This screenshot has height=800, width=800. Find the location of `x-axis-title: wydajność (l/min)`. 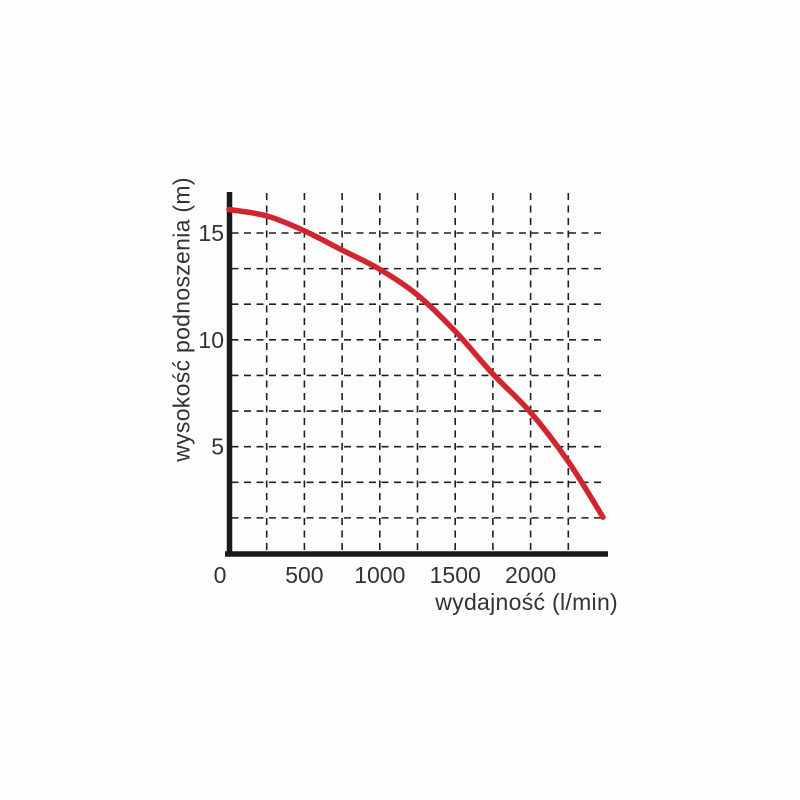

x-axis-title: wydajność (l/min) is located at coordinates (526, 602).